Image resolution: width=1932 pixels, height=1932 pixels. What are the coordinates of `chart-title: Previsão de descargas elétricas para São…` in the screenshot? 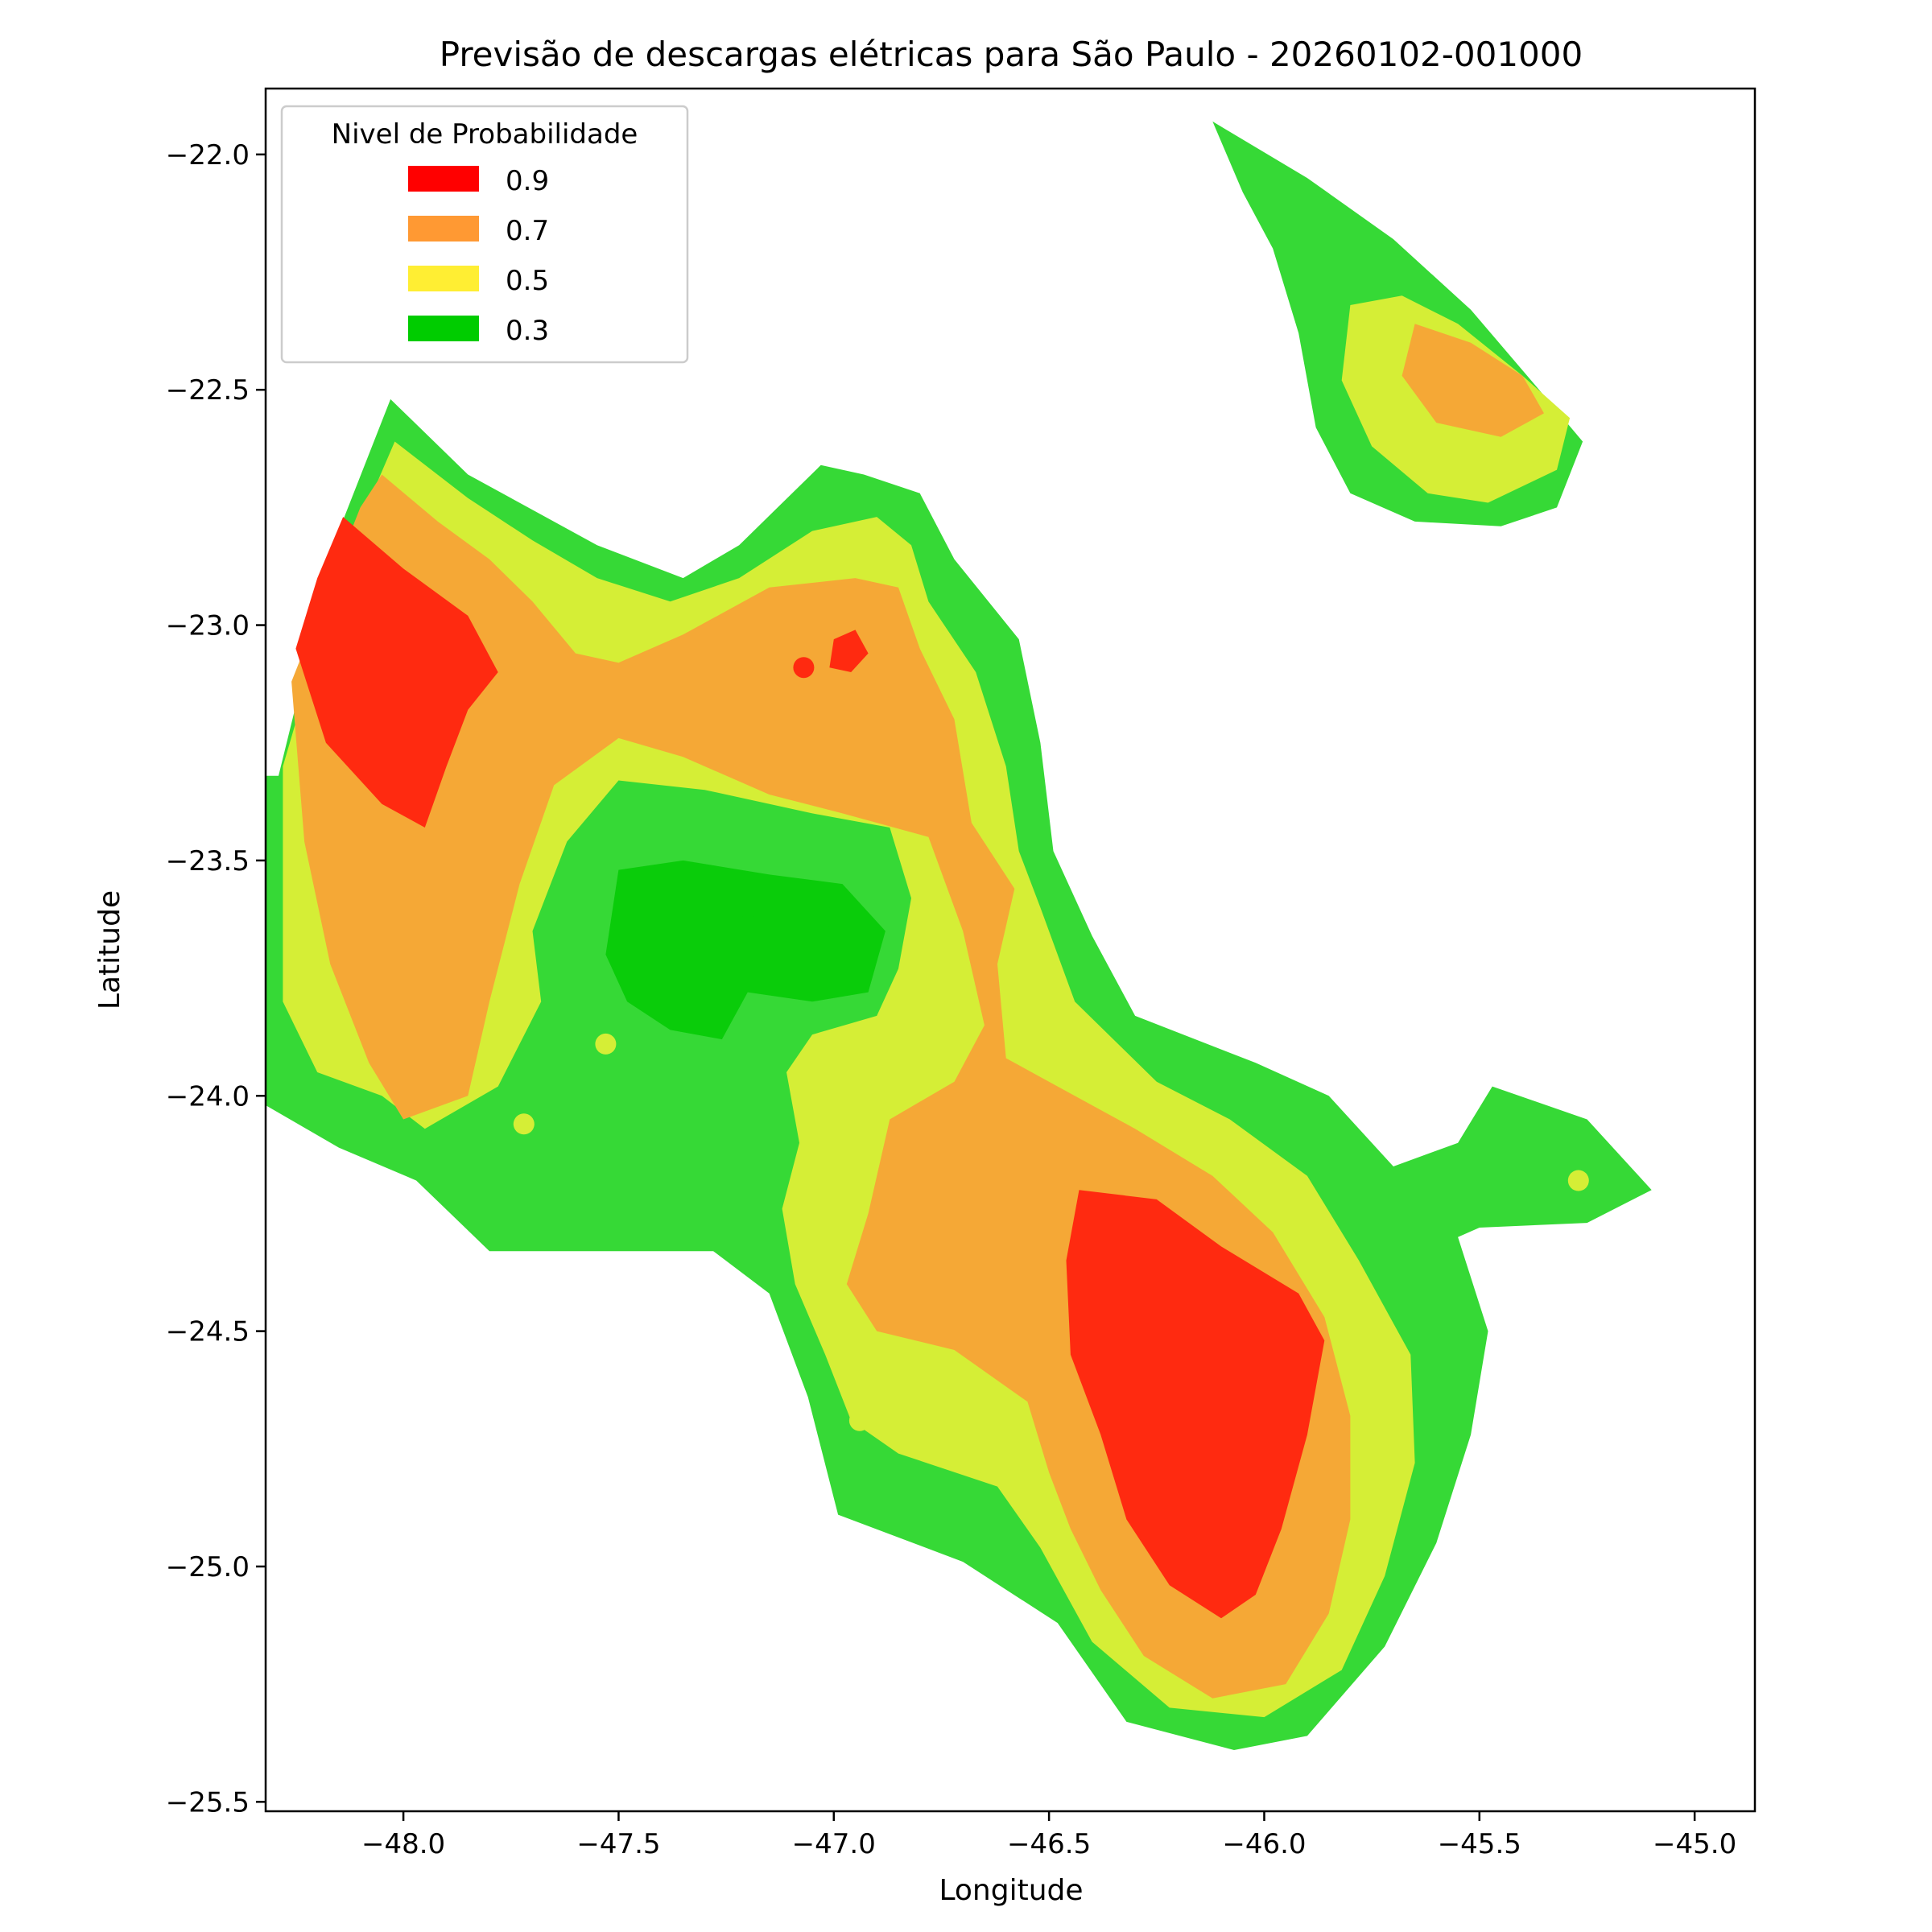 It's located at (1011, 54).